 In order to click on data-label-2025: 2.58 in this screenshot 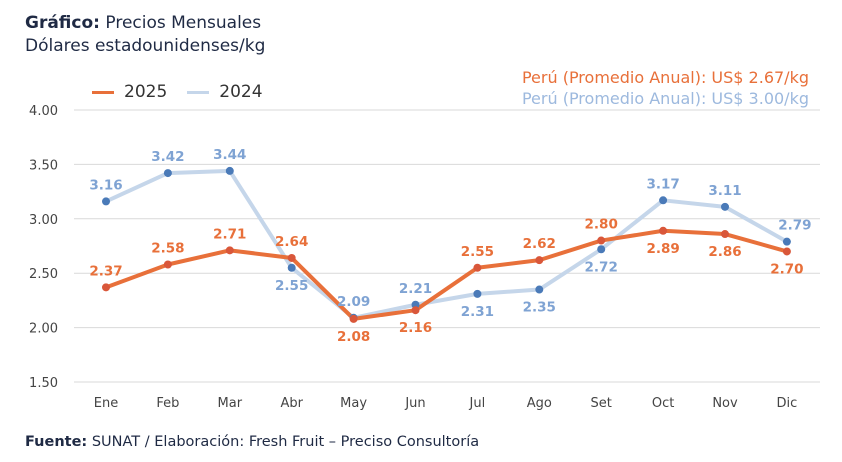, I will do `click(167, 248)`.